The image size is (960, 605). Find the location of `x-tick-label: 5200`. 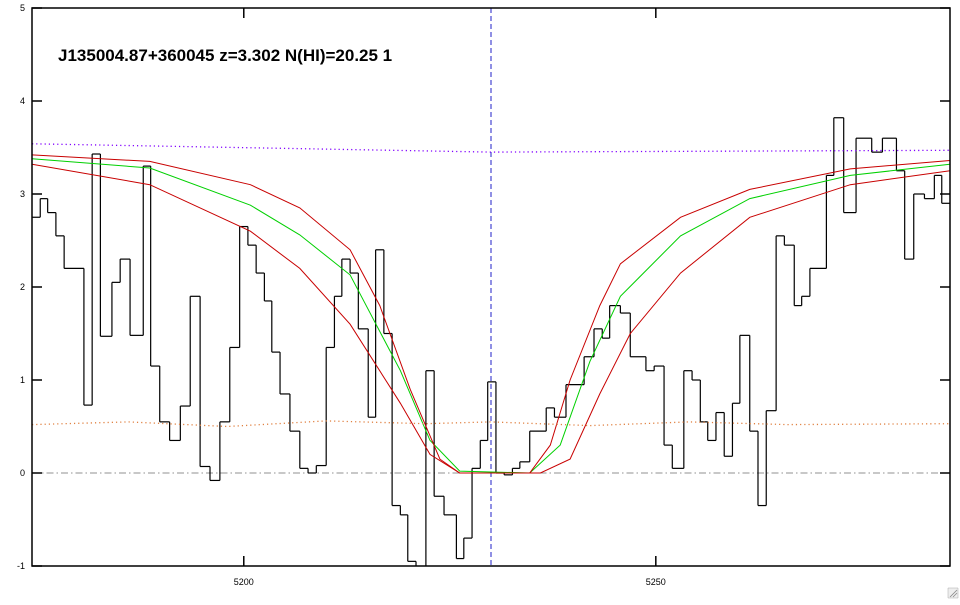

x-tick-label: 5200 is located at coordinates (244, 582).